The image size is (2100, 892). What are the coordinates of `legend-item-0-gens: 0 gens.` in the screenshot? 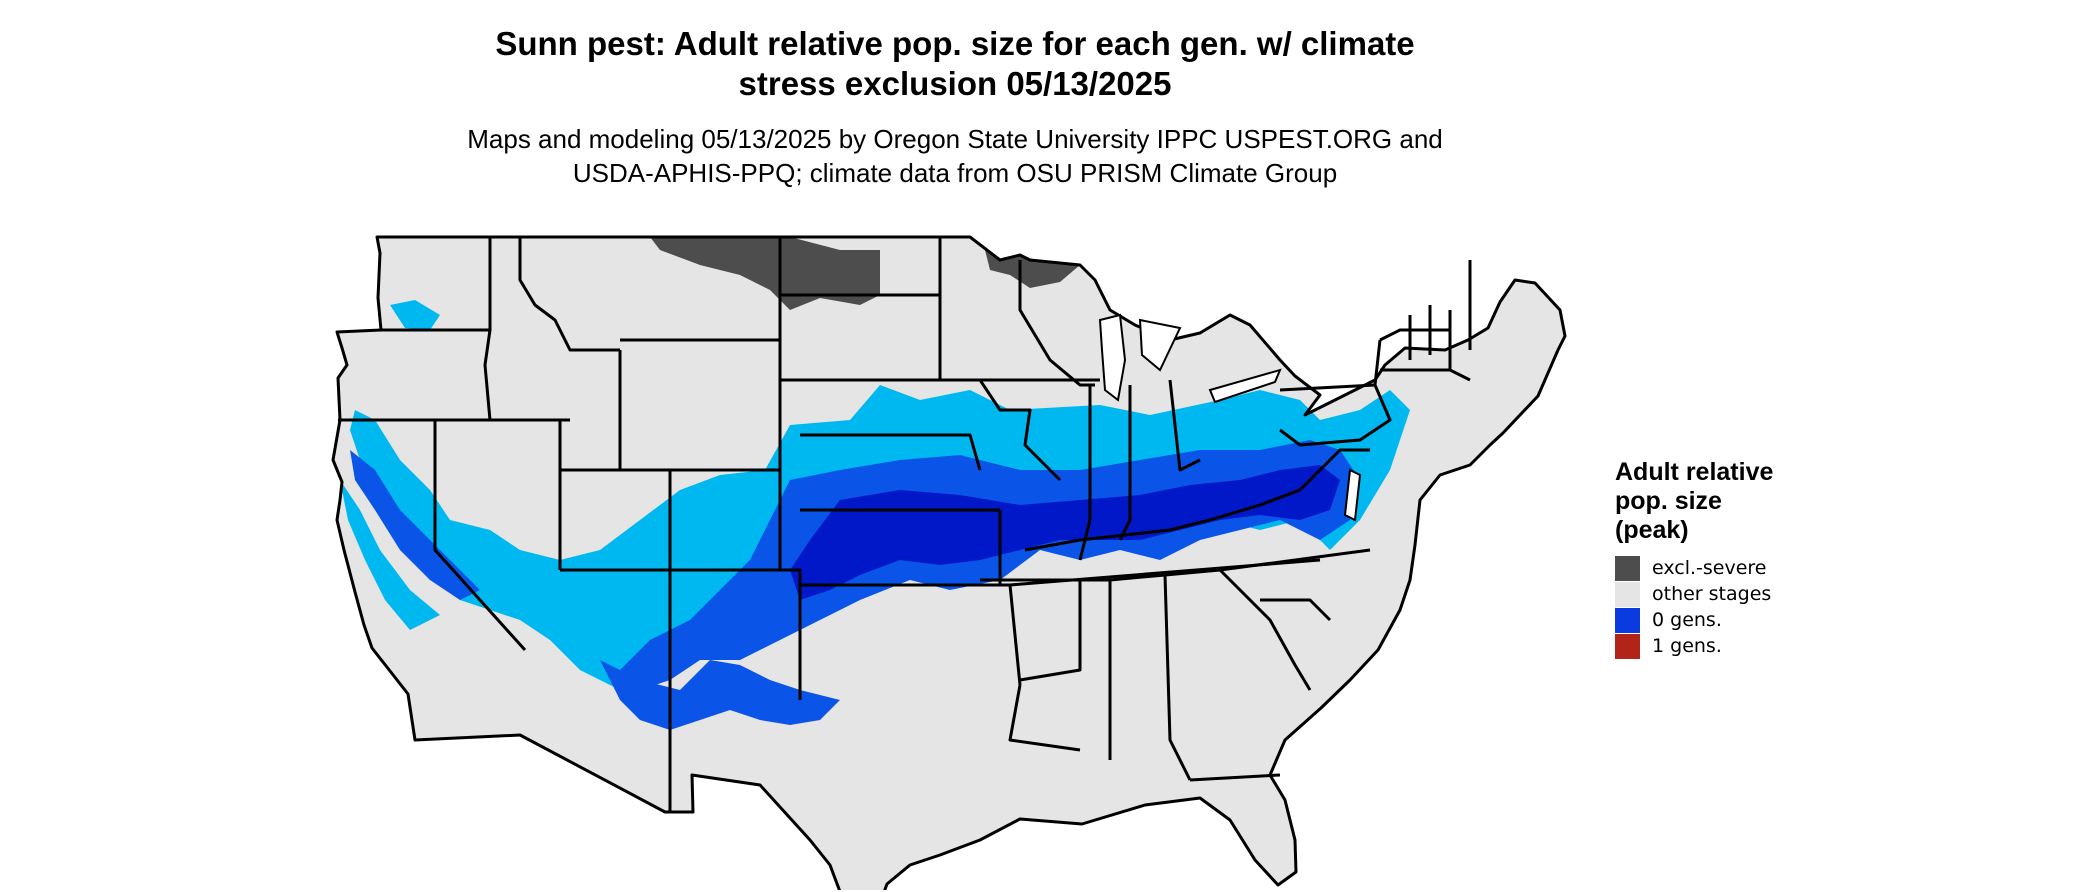 It's located at (1740, 620).